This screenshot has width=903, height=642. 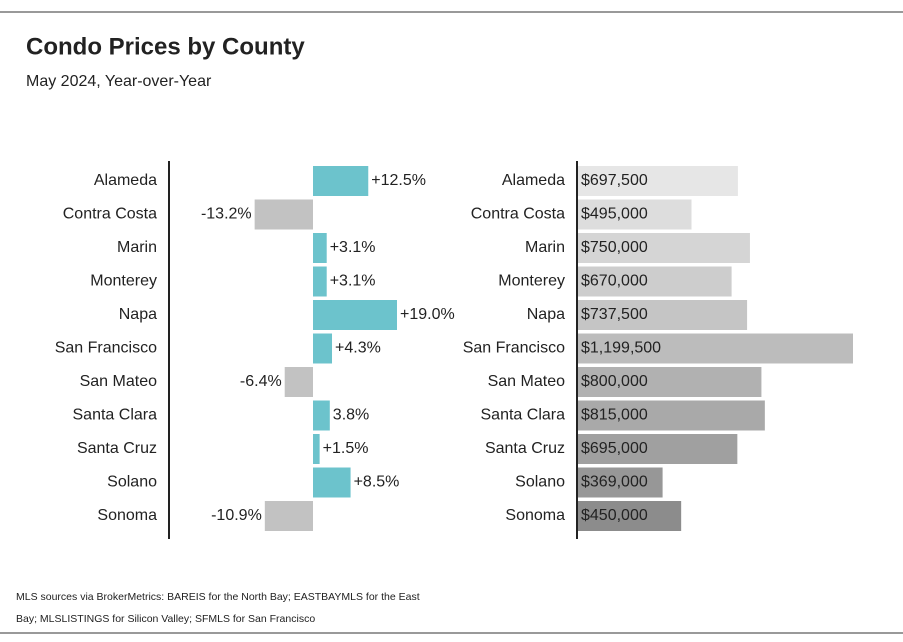 I want to click on value-label: +8.5%, so click(x=377, y=482).